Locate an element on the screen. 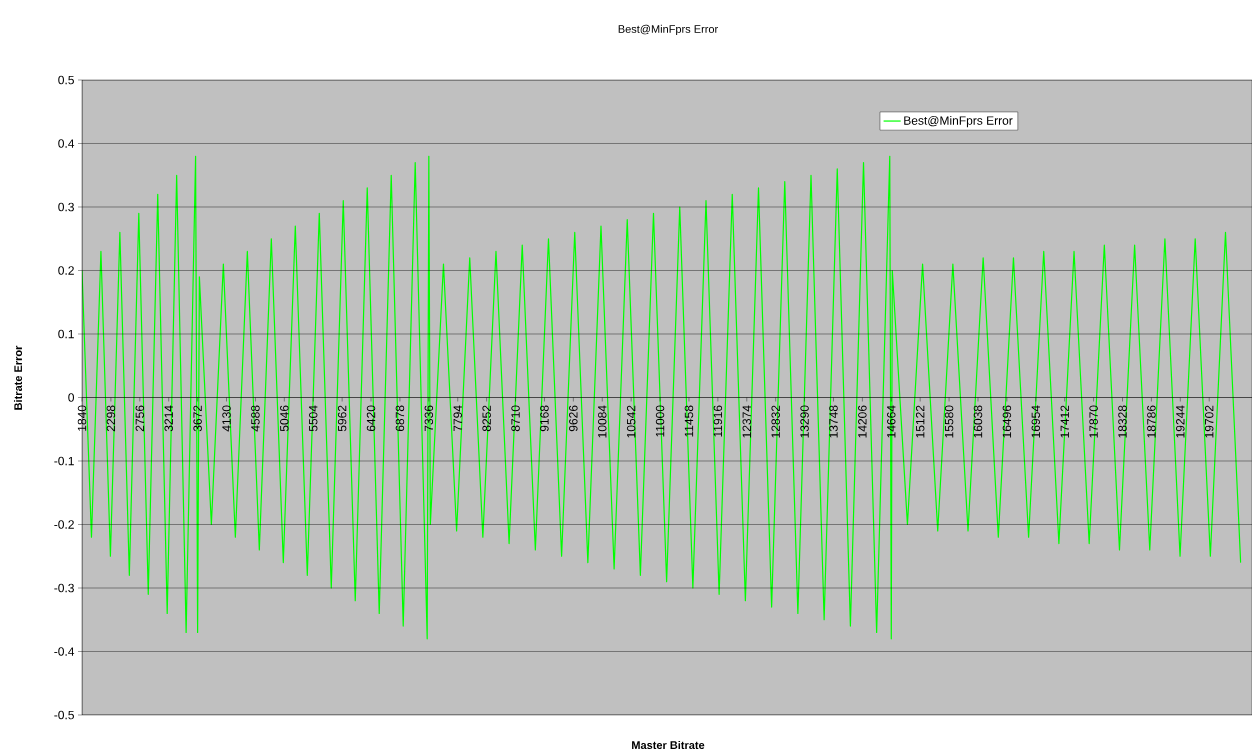  x-axis-title: Master Bitrate is located at coordinates (668, 745).